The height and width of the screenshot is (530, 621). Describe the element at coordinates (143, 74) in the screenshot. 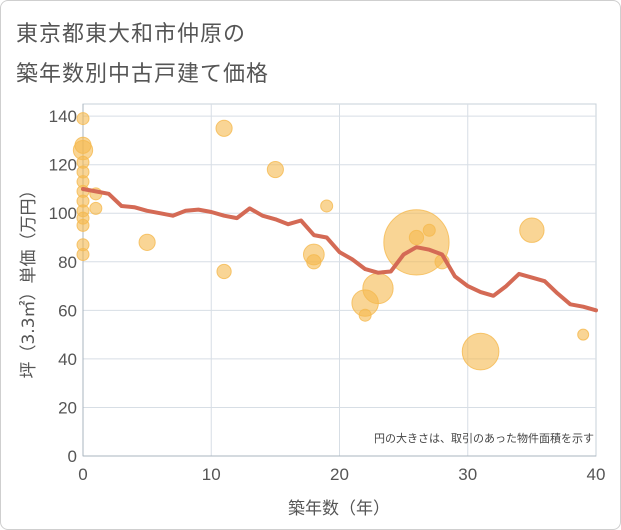

I see `chart-title-line2: 築年数別中古戸建て価格` at that location.